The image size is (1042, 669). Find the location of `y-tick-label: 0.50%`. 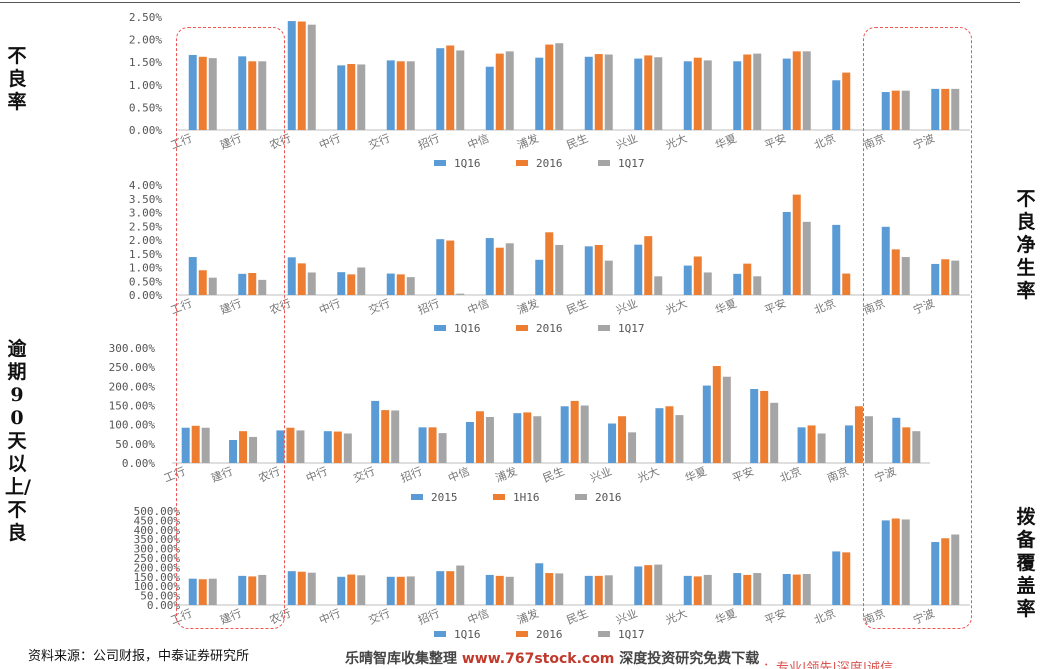

y-tick-label: 0.50% is located at coordinates (145, 107).